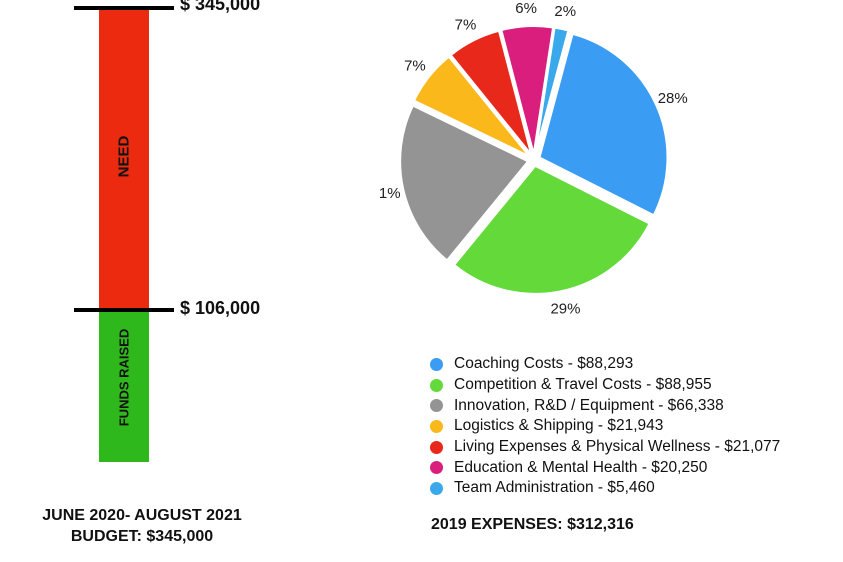 The width and height of the screenshot is (843, 562). Describe the element at coordinates (589, 405) in the screenshot. I see `legend-label: Innovation, R&D / Equipment - $66,338` at that location.